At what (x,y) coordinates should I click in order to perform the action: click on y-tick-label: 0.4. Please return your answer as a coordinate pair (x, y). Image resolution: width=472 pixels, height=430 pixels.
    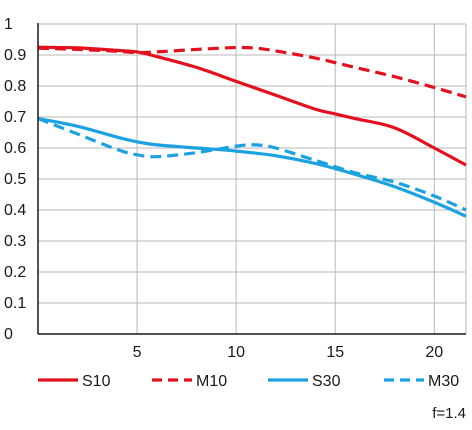
    Looking at the image, I should click on (15, 210).